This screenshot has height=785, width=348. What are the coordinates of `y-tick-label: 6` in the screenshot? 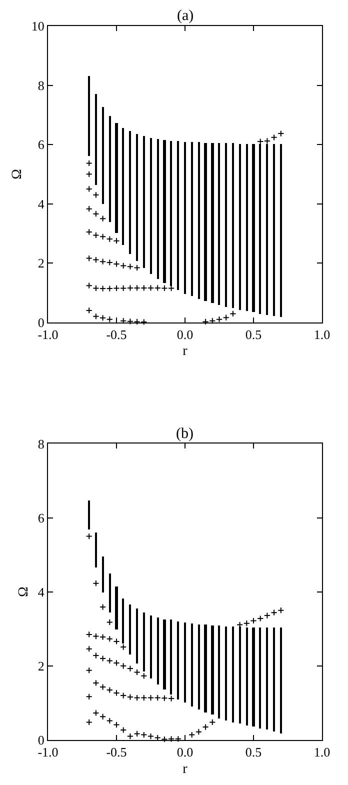 It's located at (41, 518).